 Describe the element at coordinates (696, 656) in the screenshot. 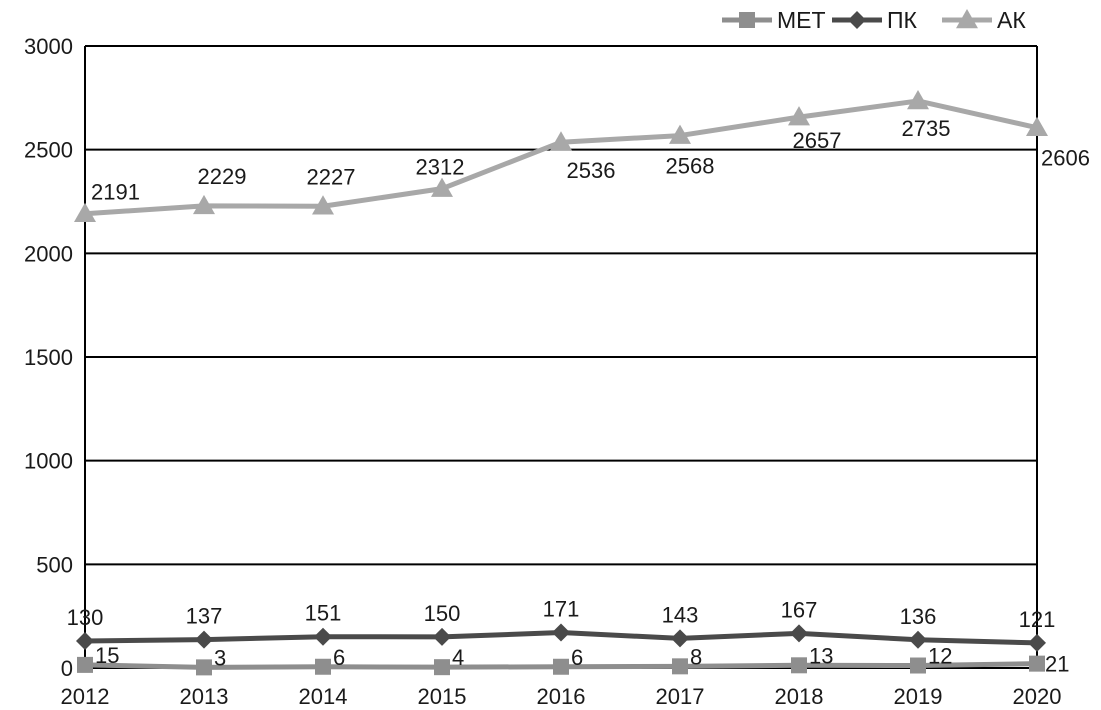

I see `data-label: 8` at that location.